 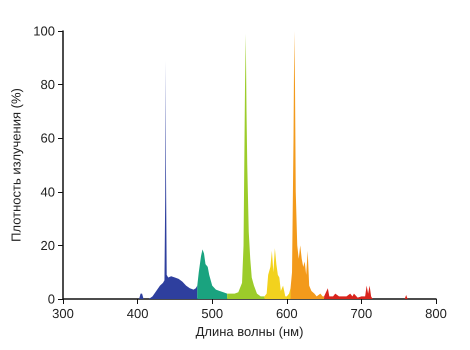 I want to click on y-tick-label: 100, so click(x=44, y=31).